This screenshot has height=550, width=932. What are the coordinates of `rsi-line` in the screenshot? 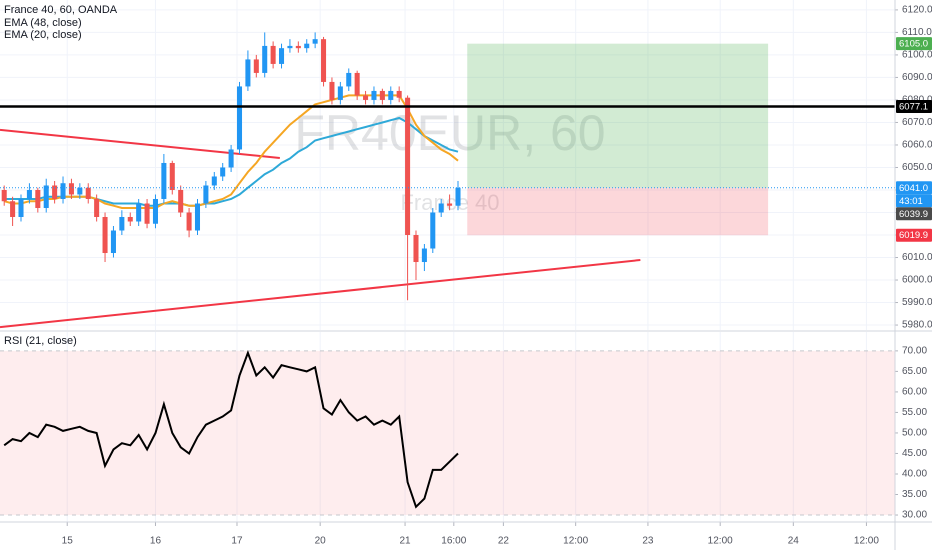 It's located at (231, 429).